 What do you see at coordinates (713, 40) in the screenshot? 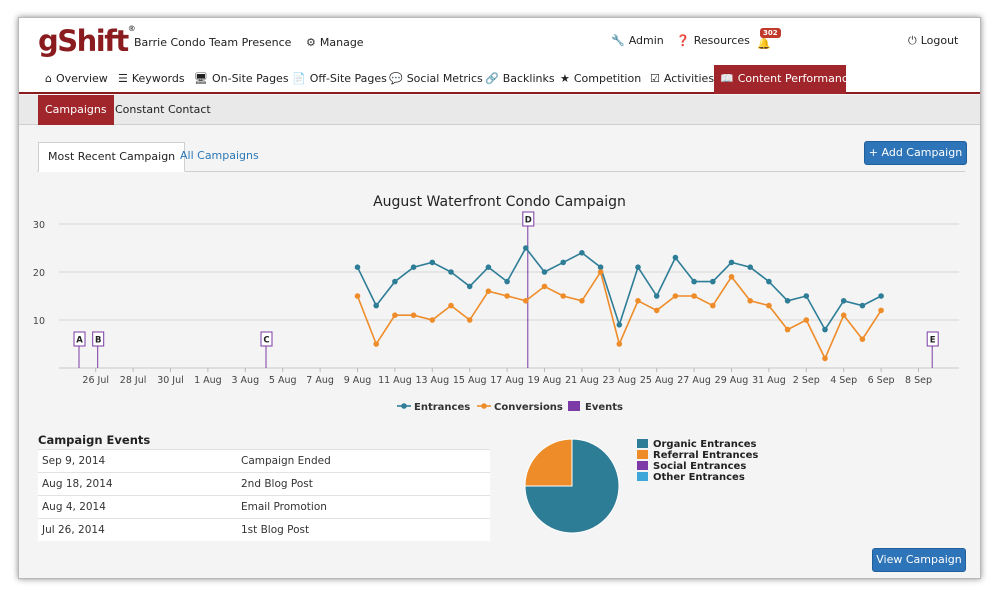
I see `resources-link: ❓ Resources` at bounding box center [713, 40].